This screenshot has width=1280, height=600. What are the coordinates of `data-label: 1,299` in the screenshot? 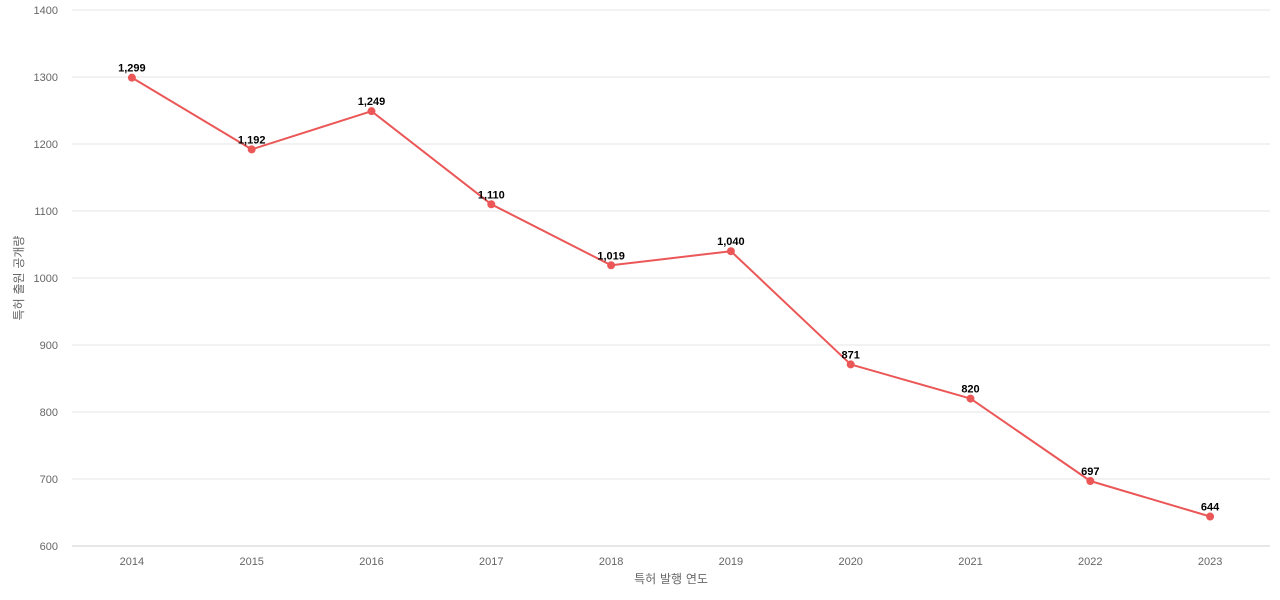 It's located at (132, 69).